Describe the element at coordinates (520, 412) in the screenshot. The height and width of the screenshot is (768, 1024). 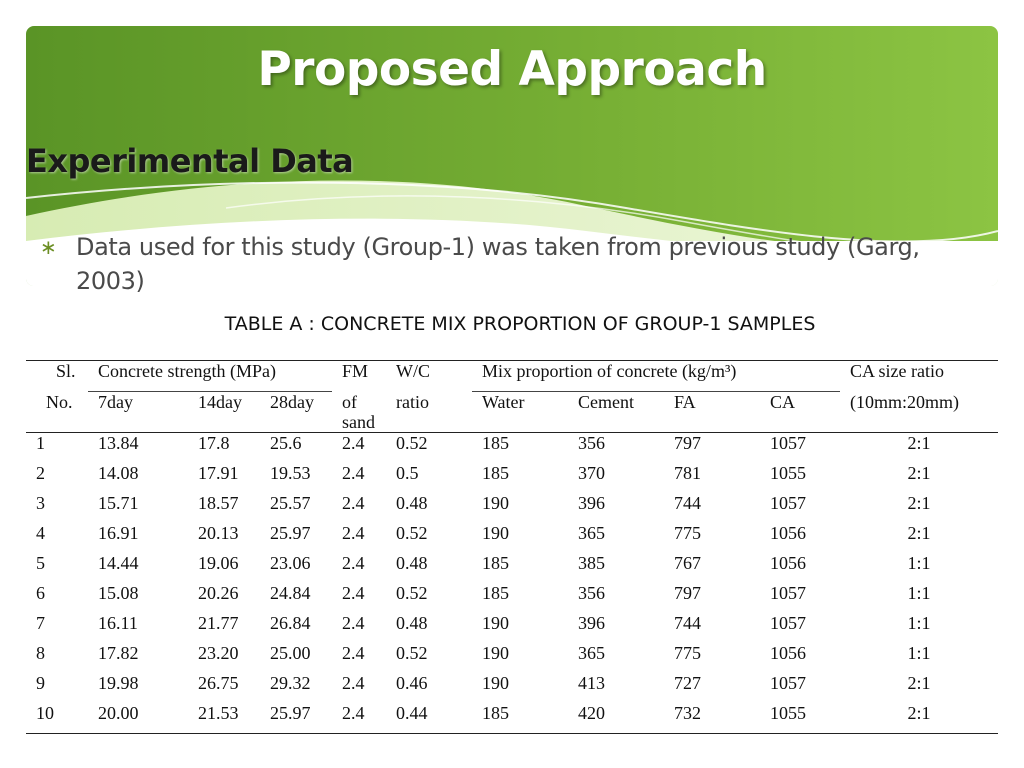
I see `header-water: Water` at that location.